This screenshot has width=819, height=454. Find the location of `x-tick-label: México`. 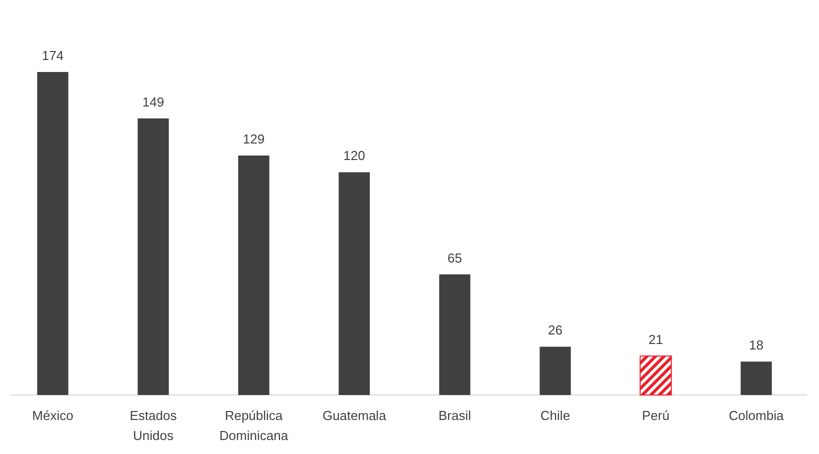

x-tick-label: México is located at coordinates (53, 415).